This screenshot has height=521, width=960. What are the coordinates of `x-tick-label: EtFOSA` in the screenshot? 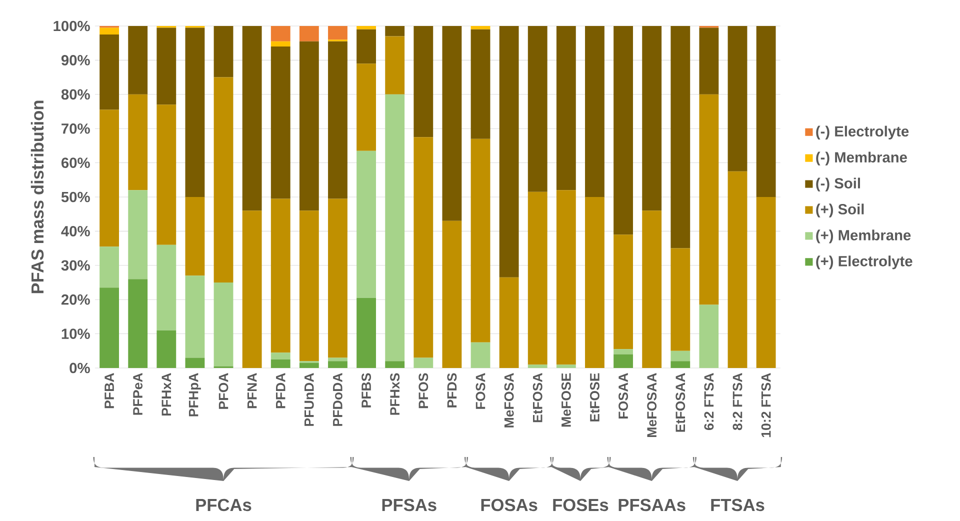 It's located at (537, 397).